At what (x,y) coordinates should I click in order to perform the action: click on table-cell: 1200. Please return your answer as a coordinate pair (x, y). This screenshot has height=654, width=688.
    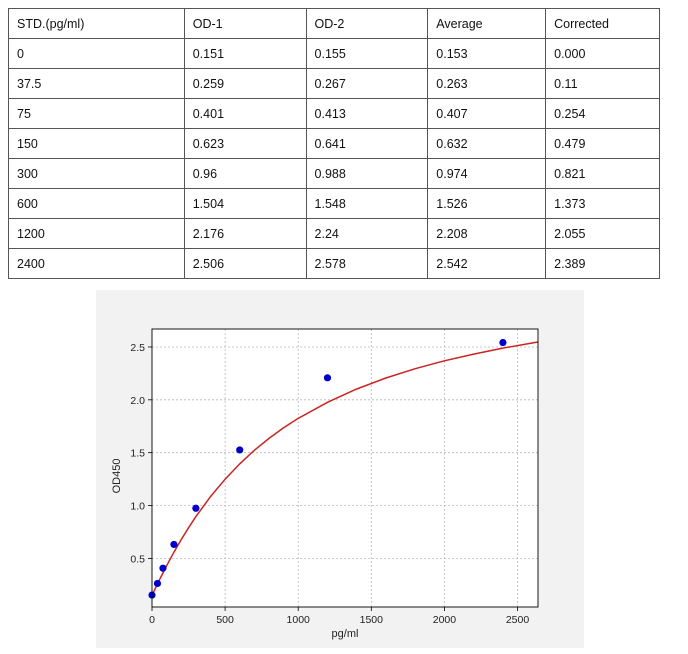
    Looking at the image, I should click on (96, 233).